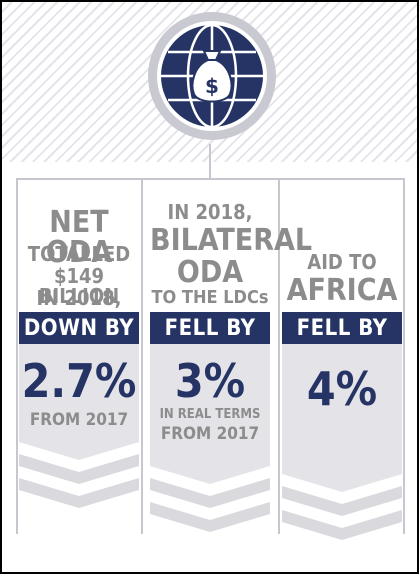 The width and height of the screenshot is (419, 574). What do you see at coordinates (79, 328) in the screenshot?
I see `badge: DOWN BY` at bounding box center [79, 328].